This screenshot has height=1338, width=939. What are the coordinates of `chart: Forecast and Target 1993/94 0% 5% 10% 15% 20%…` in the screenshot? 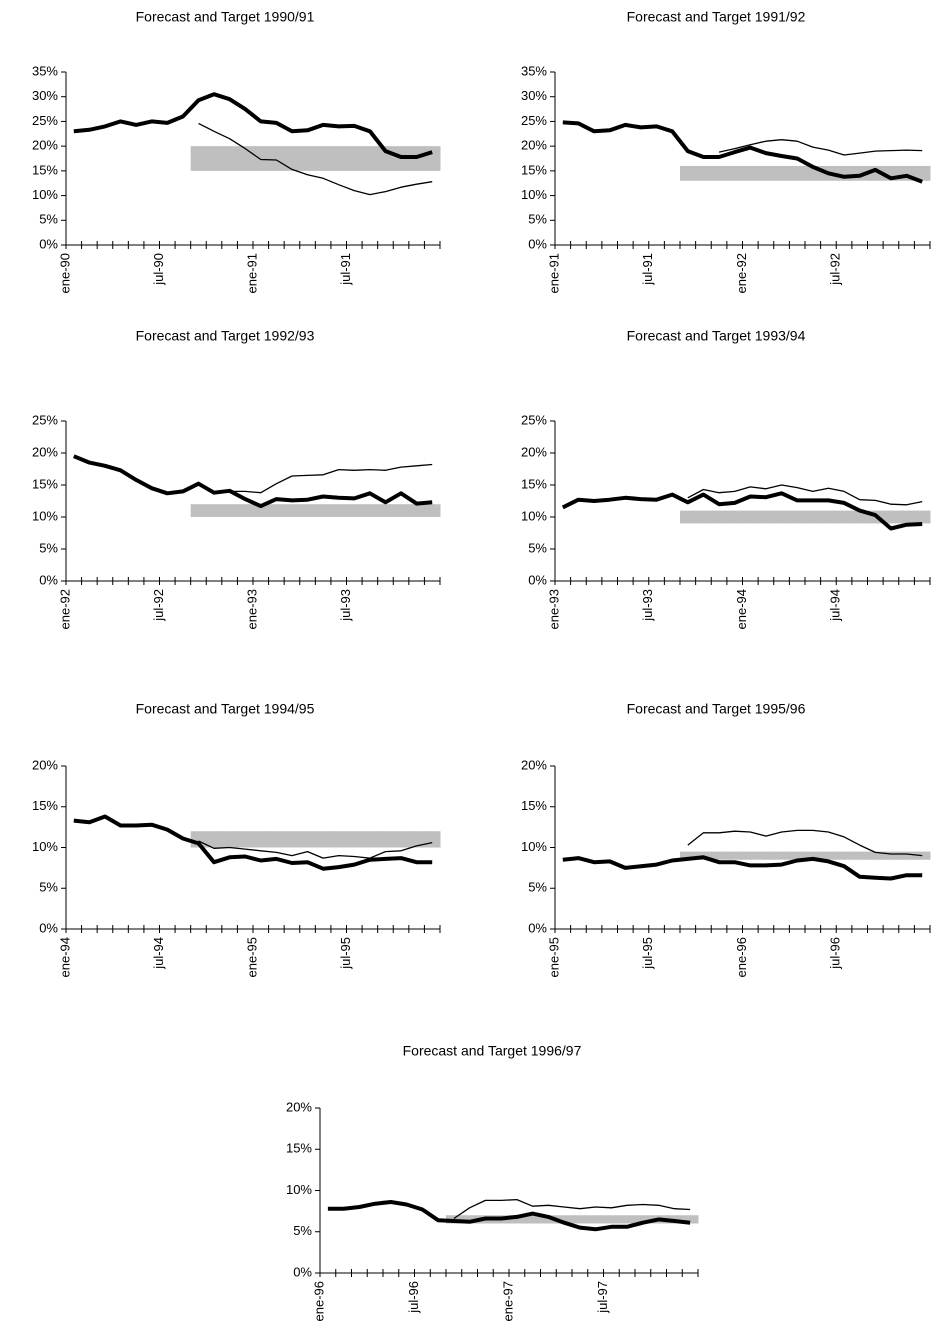 It's located at (726, 478).